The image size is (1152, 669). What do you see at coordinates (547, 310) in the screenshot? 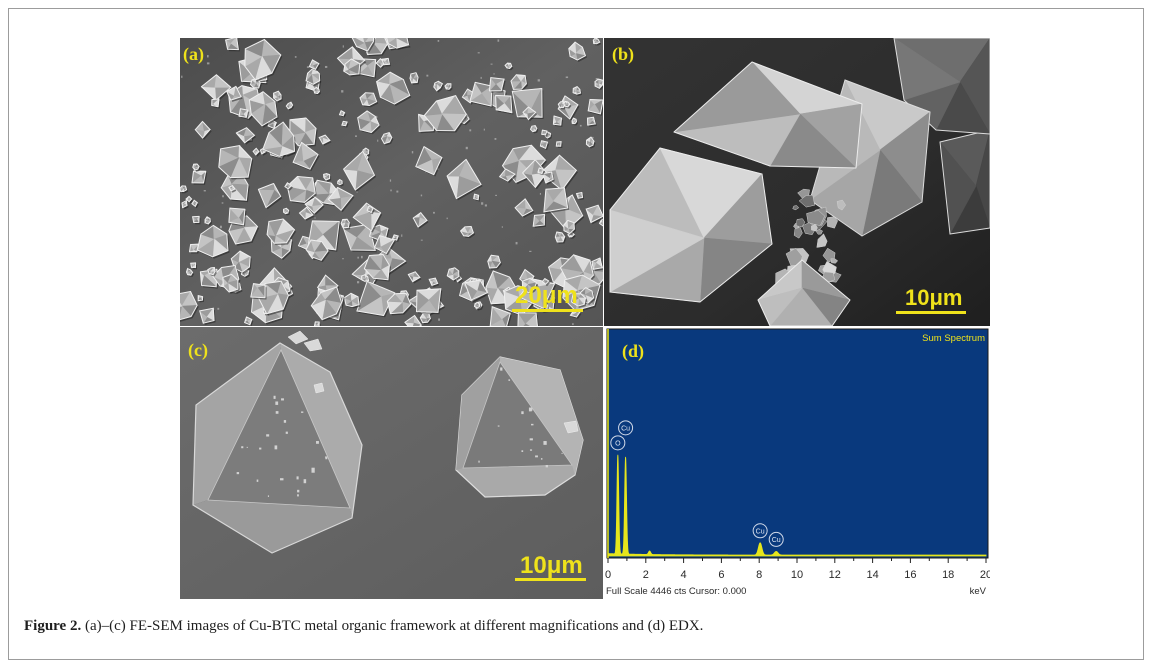
I see `scale-bar-a` at bounding box center [547, 310].